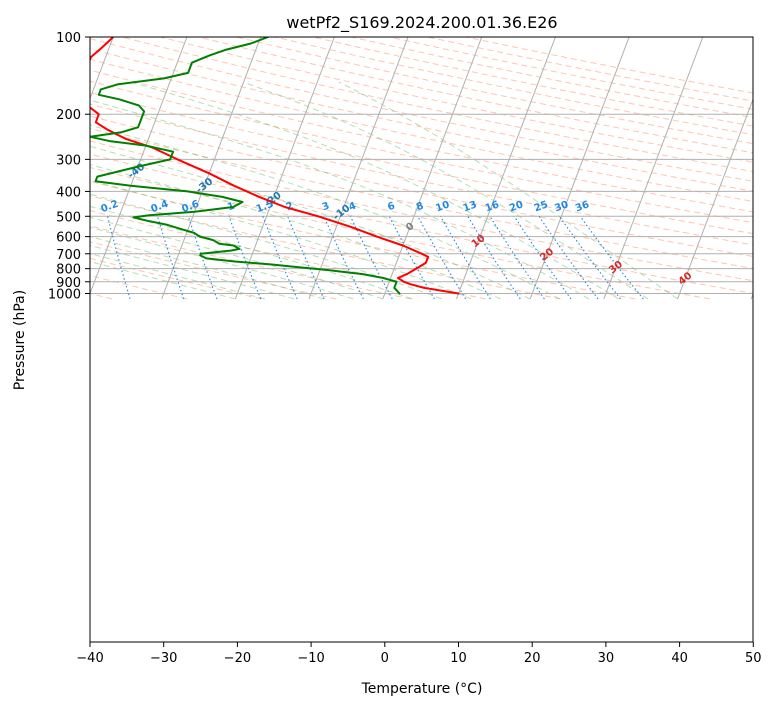  I want to click on x-tick-label: 20, so click(532, 658).